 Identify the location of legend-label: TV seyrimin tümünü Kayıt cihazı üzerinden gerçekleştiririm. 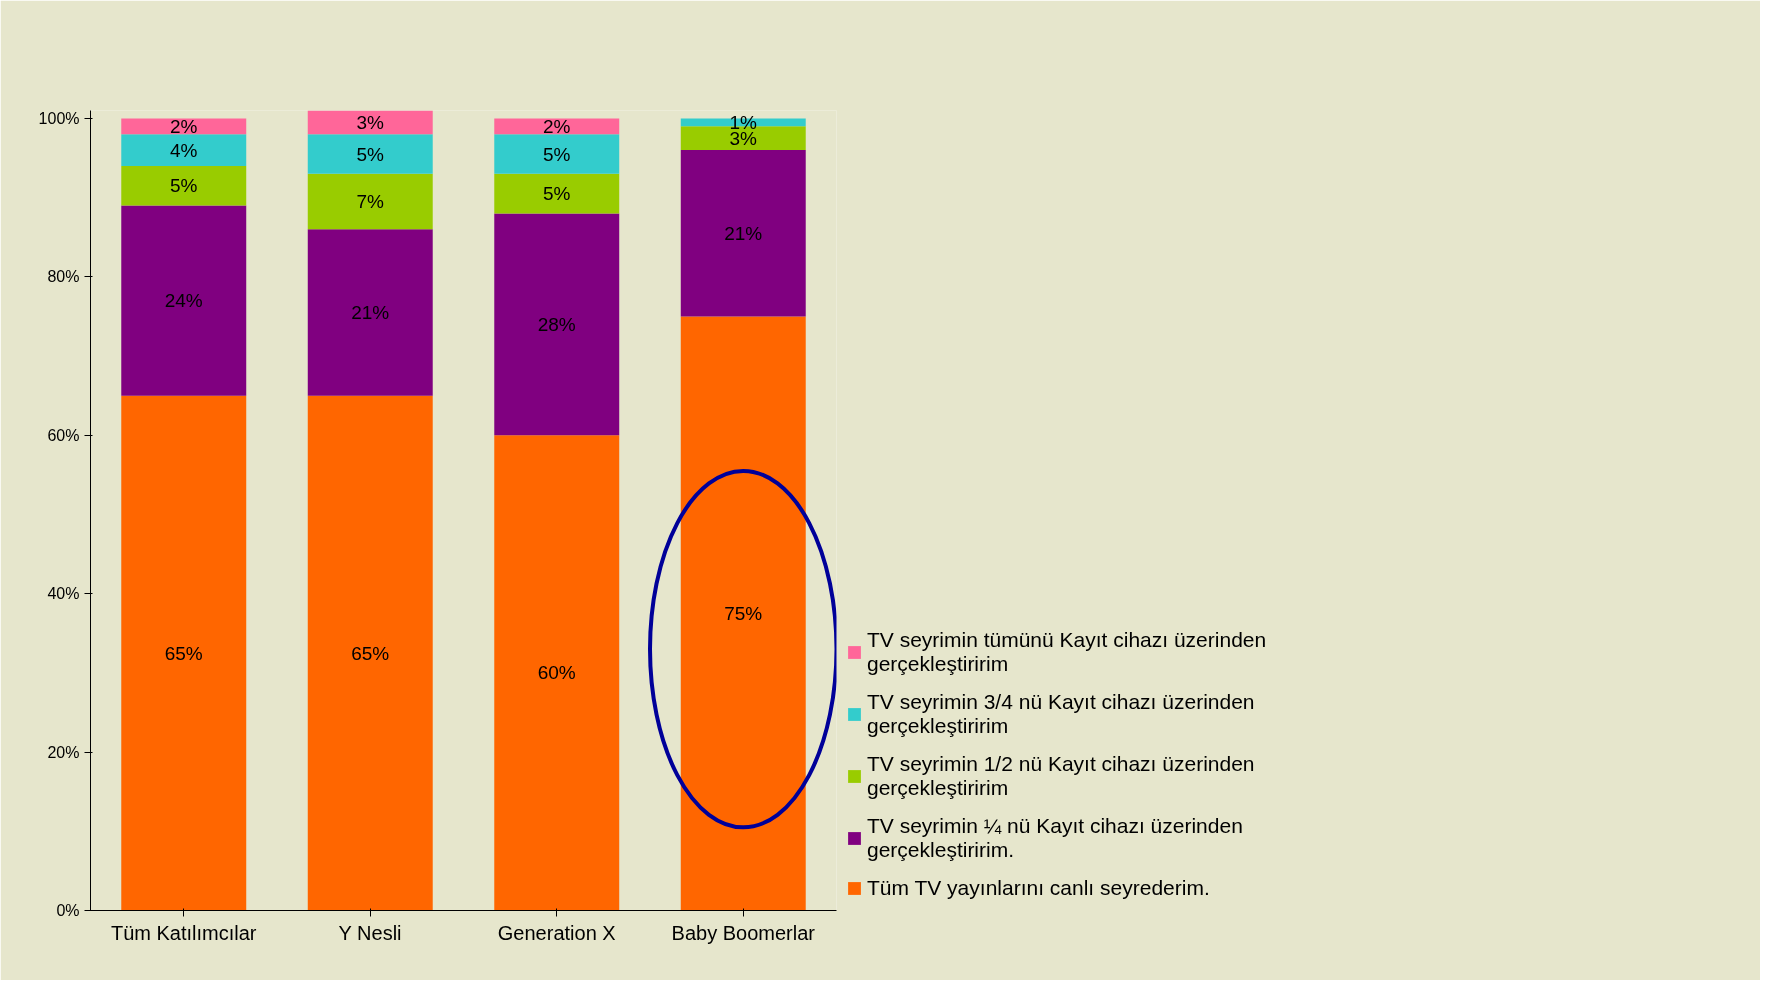
(1067, 652).